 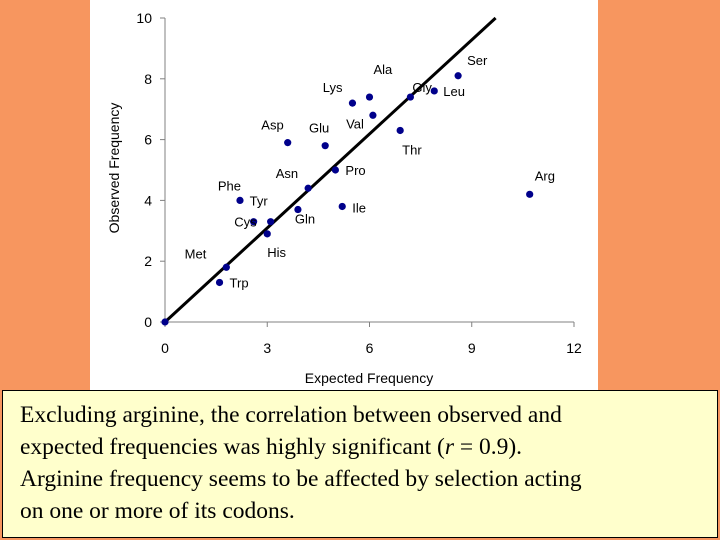 What do you see at coordinates (240, 200) in the screenshot?
I see `data-point-phe` at bounding box center [240, 200].